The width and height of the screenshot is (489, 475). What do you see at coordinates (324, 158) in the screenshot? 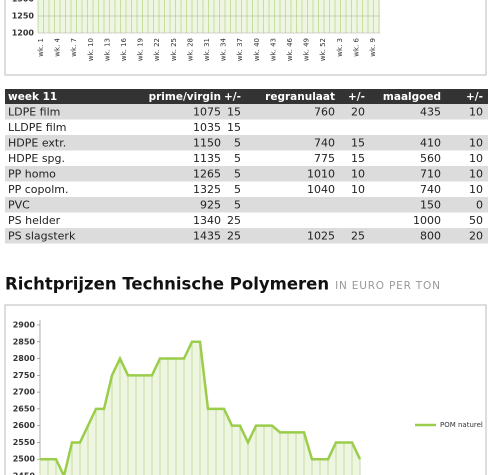
I see `table-cell: 775` at bounding box center [324, 158].